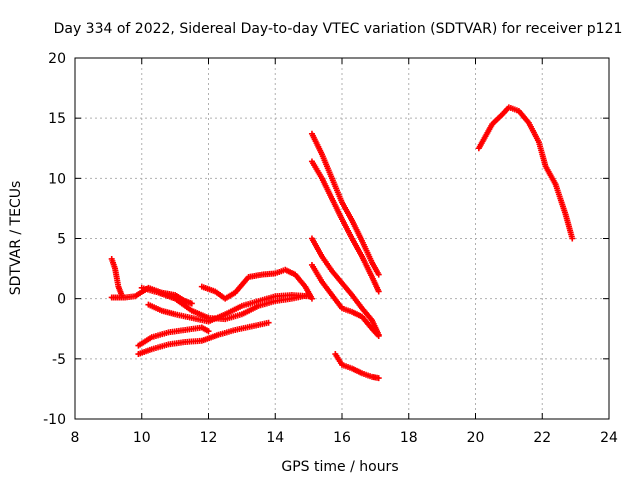  Describe the element at coordinates (75, 438) in the screenshot. I see `x-tick-label: 8` at that location.